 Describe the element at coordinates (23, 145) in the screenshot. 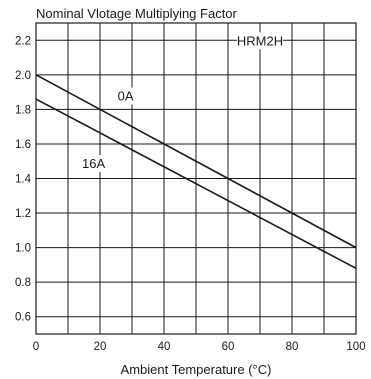

I see `y-tick-label: 1.6` at that location.